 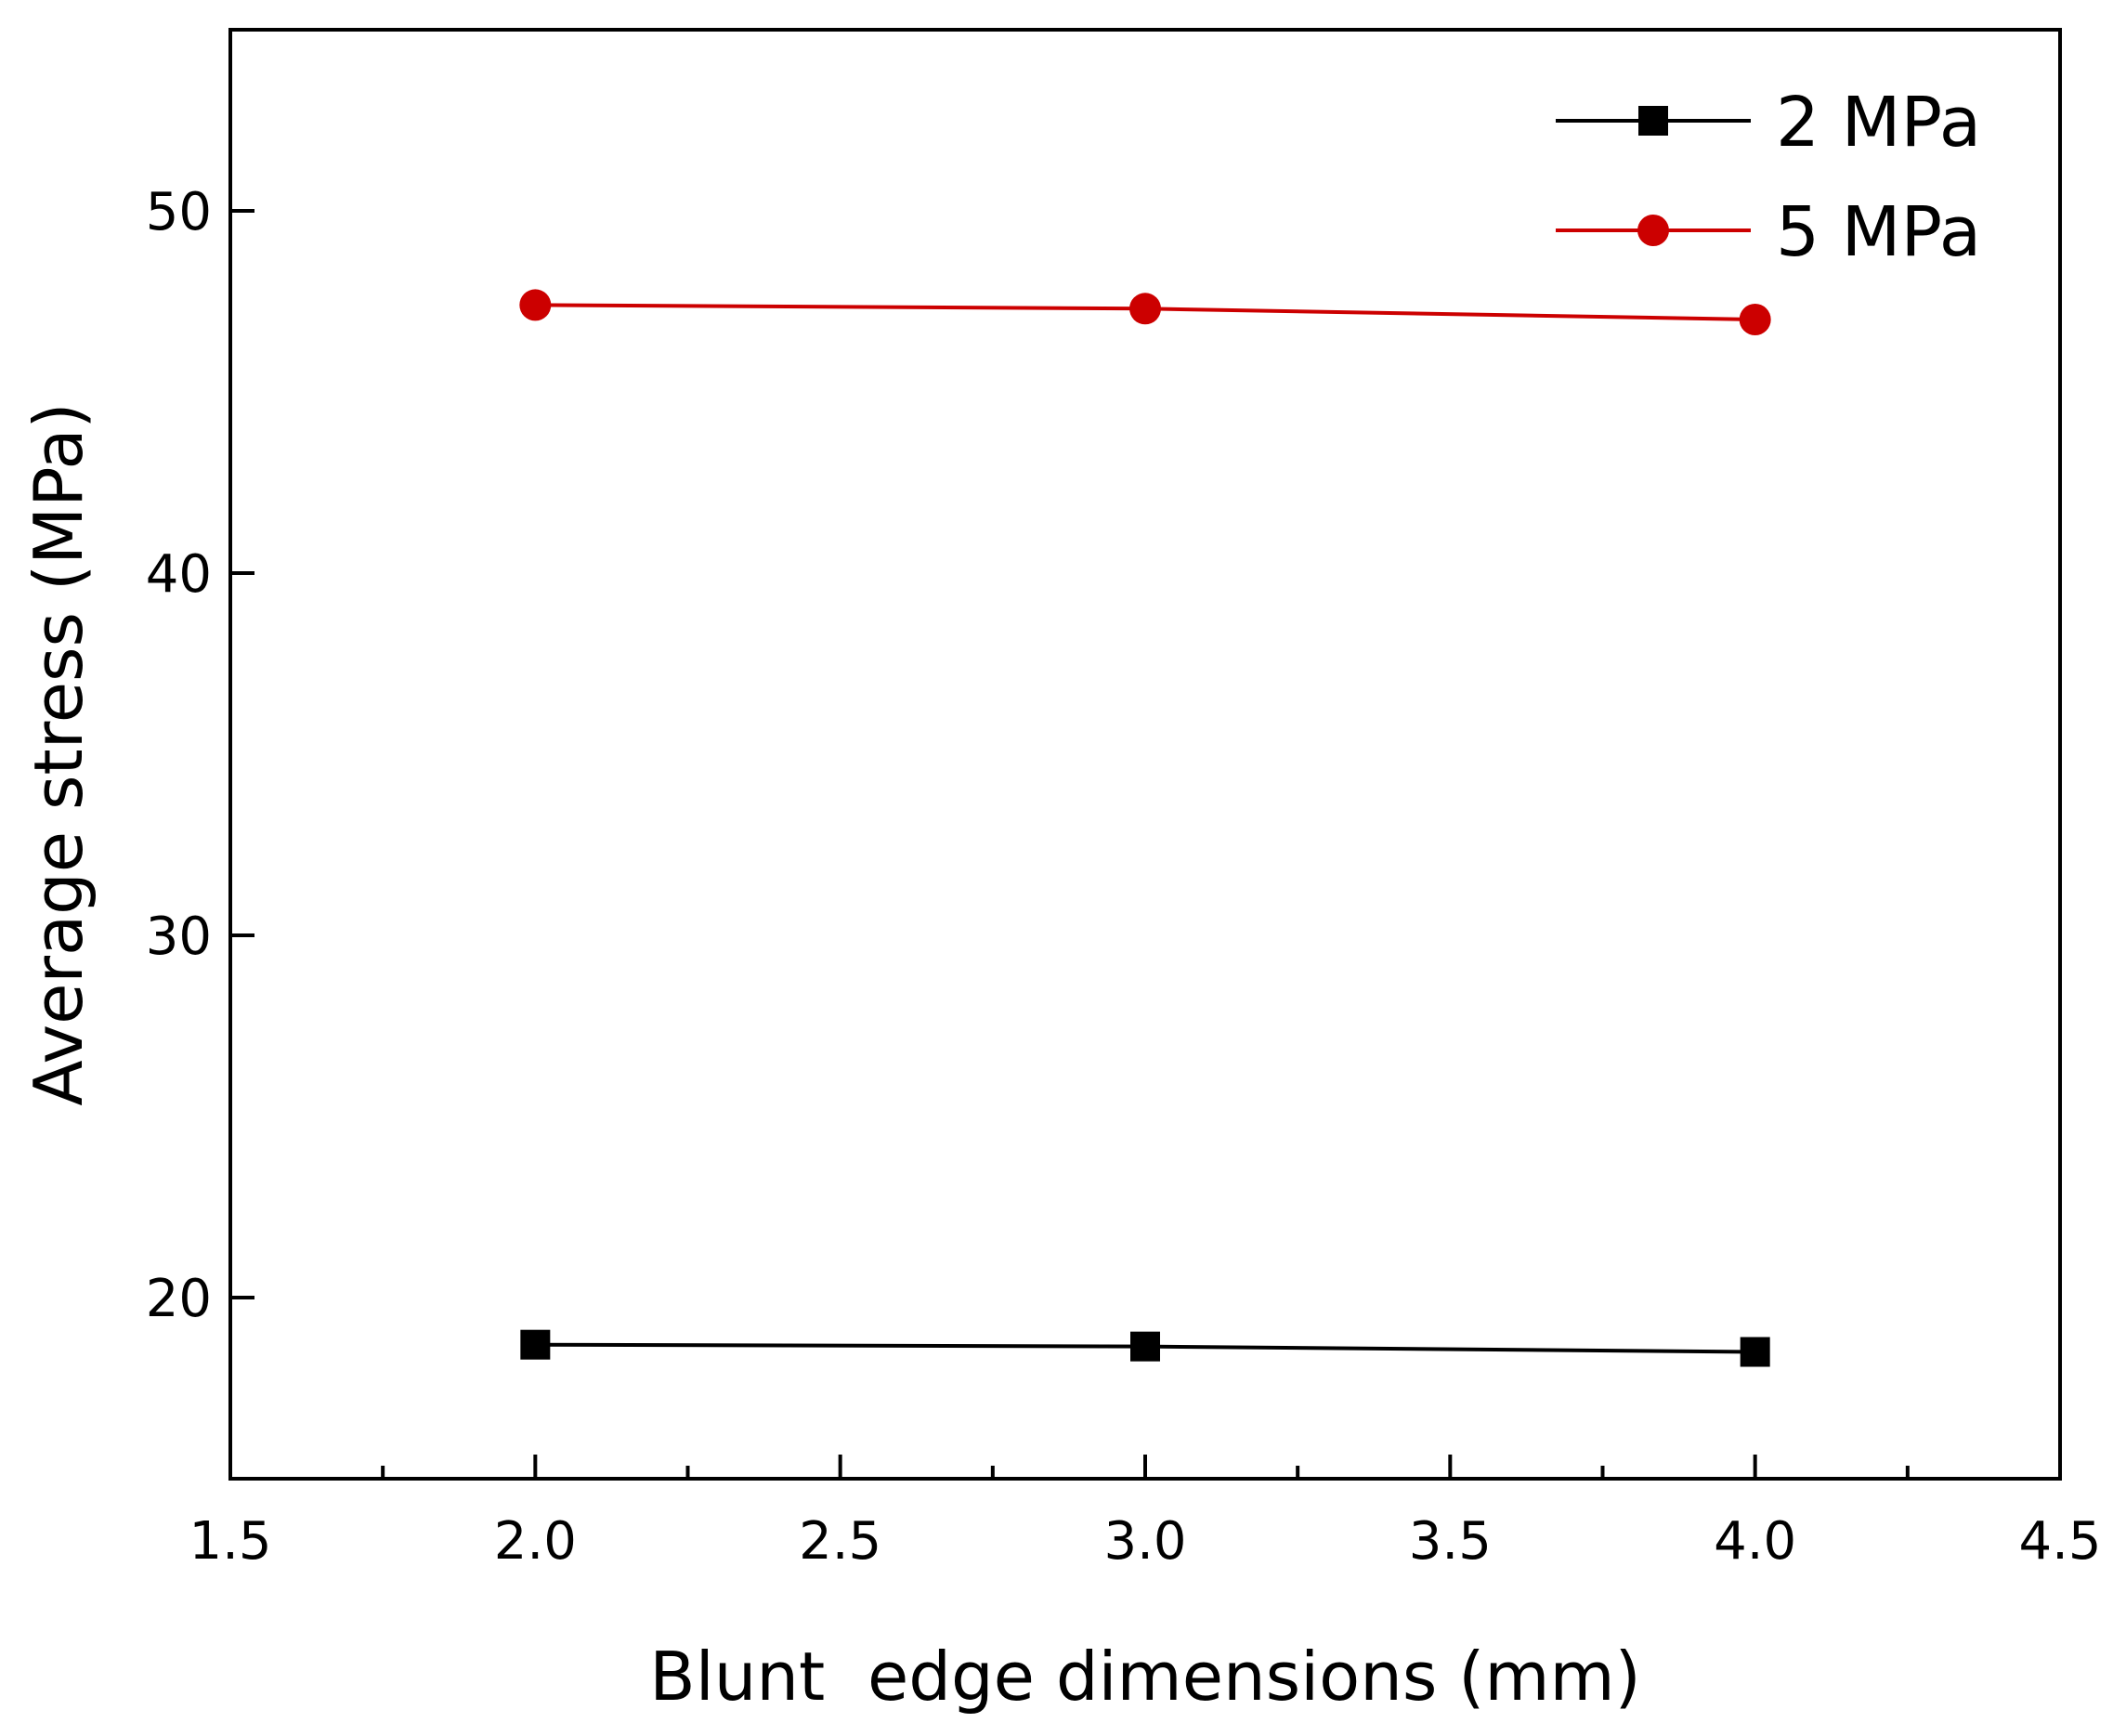 I want to click on y-axis-title: Average stress (MPa), so click(x=59, y=754).